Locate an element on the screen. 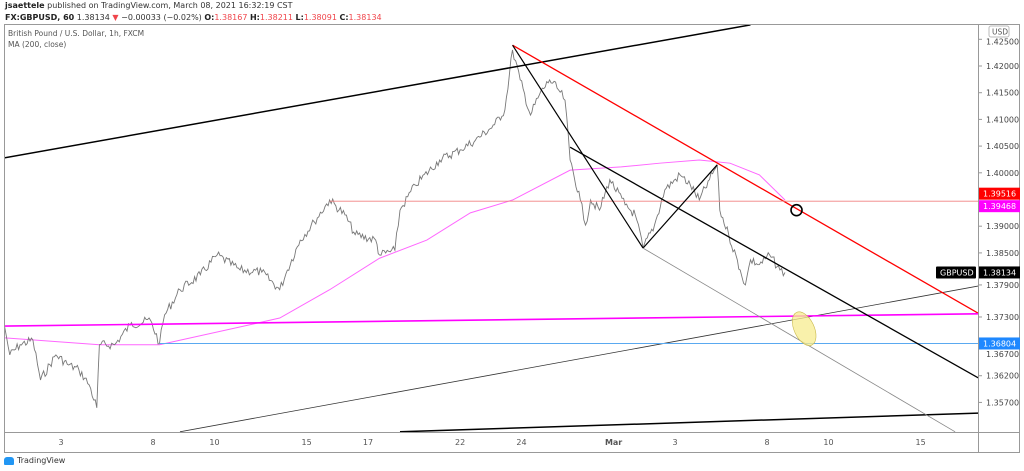 Image resolution: width=1024 pixels, height=471 pixels. currency-label: USD is located at coordinates (1000, 32).